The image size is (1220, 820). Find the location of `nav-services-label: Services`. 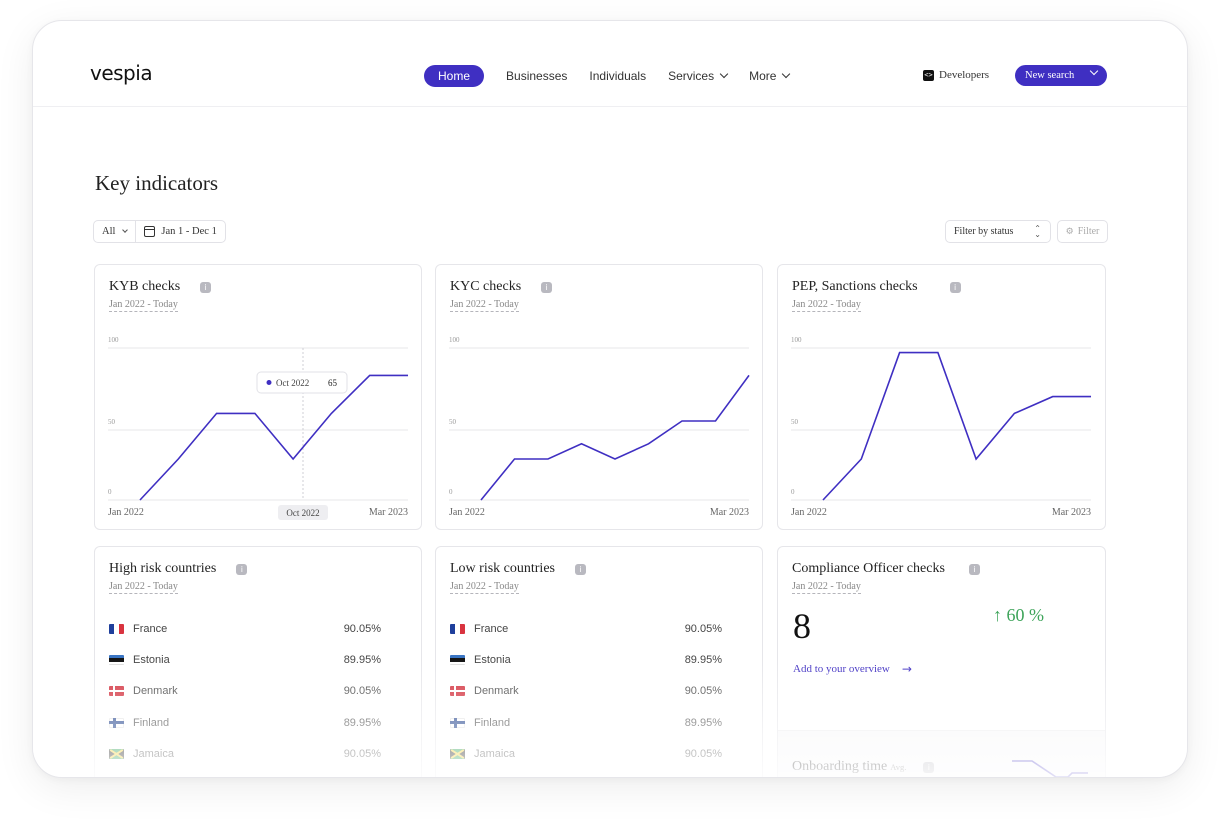

nav-services-label: Services is located at coordinates (691, 76).